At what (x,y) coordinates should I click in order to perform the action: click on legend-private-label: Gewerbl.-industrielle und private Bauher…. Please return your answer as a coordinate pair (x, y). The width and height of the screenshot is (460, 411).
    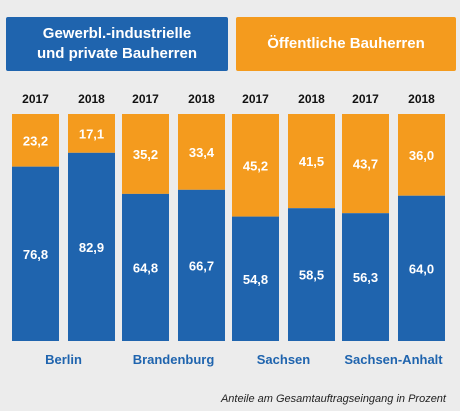
    Looking at the image, I should click on (117, 43).